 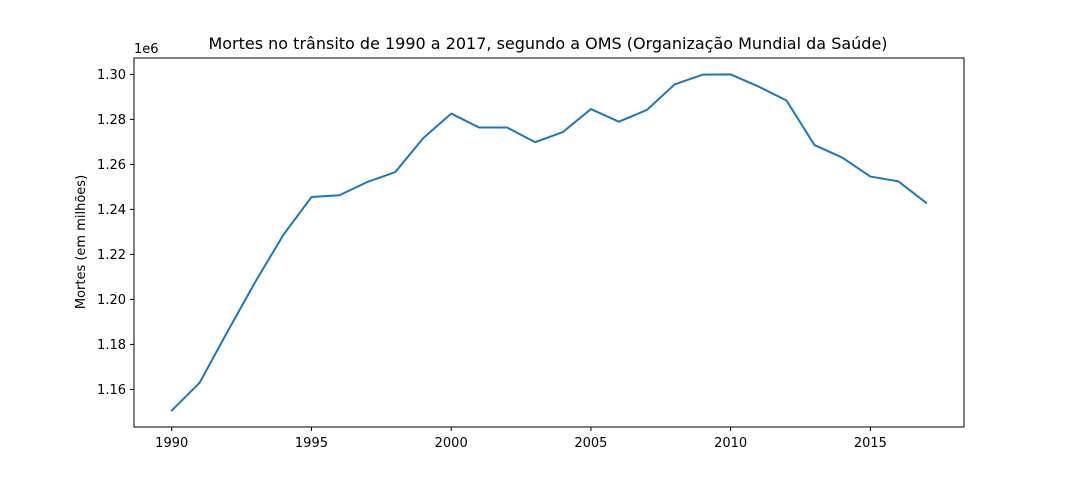 What do you see at coordinates (111, 210) in the screenshot?
I see `y-tick-label: 1.24` at bounding box center [111, 210].